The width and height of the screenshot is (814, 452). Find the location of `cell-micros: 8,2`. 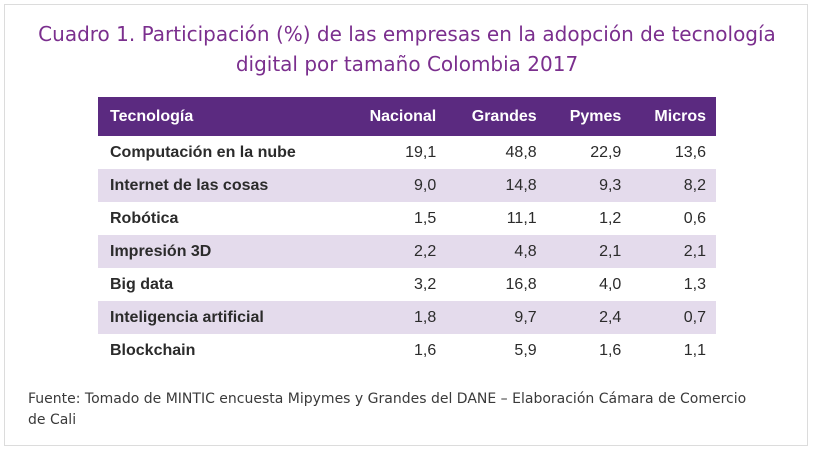

cell-micros: 8,2 is located at coordinates (673, 185).